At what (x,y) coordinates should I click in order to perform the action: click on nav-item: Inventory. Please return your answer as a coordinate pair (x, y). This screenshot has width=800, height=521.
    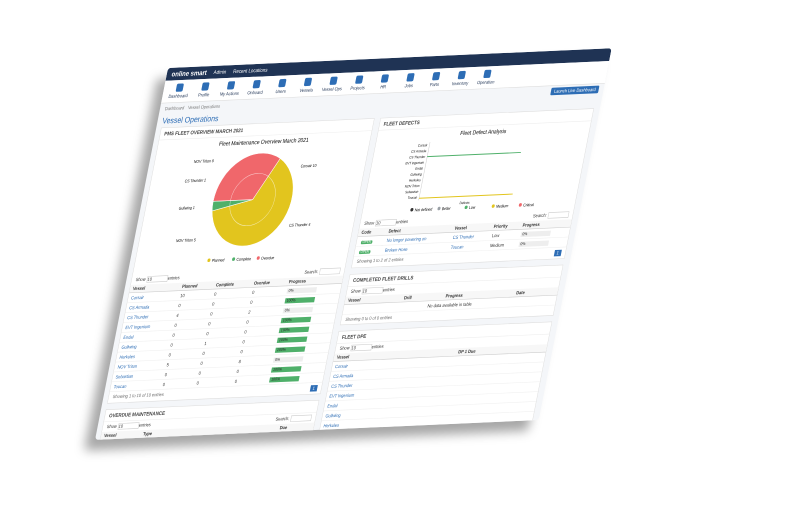
    Looking at the image, I should click on (461, 78).